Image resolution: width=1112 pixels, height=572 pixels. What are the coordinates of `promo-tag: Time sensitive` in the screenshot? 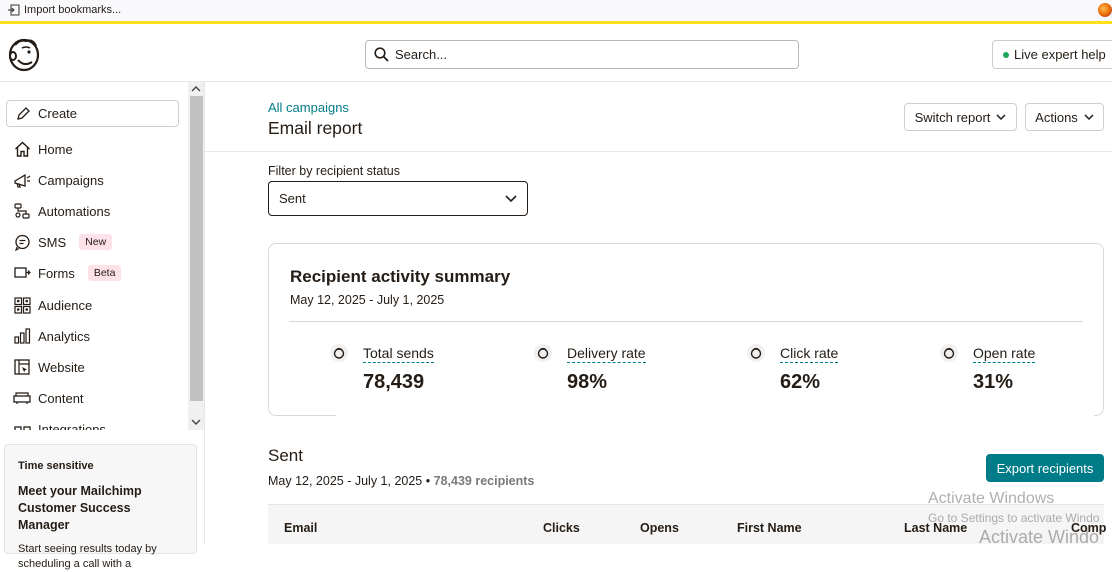 It's located at (56, 466).